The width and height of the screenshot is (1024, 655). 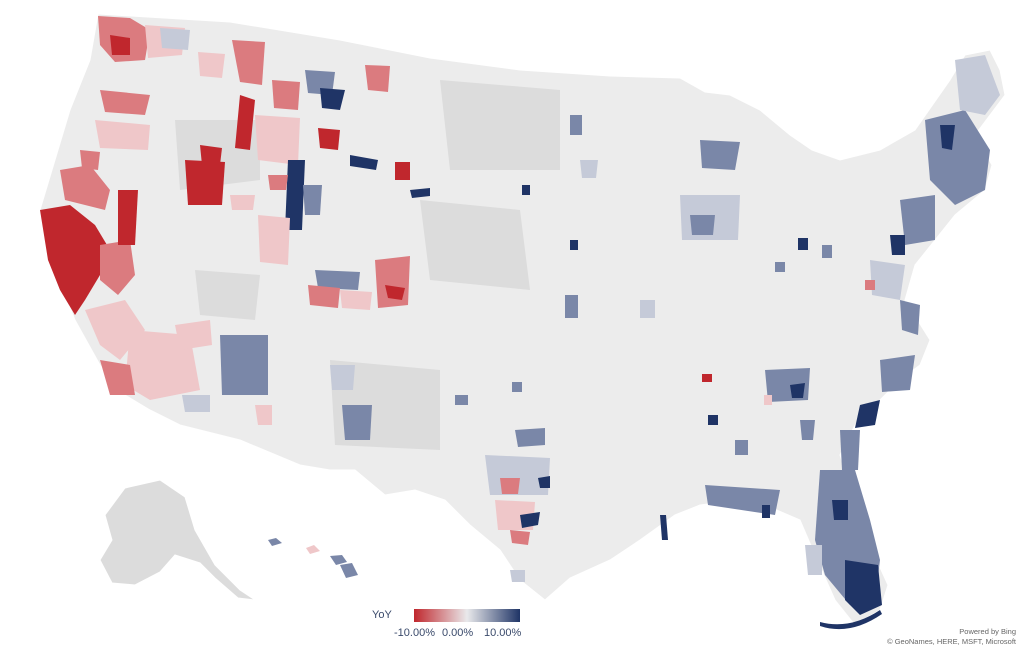 I want to click on pacific-northwest, so click(x=135, y=93).